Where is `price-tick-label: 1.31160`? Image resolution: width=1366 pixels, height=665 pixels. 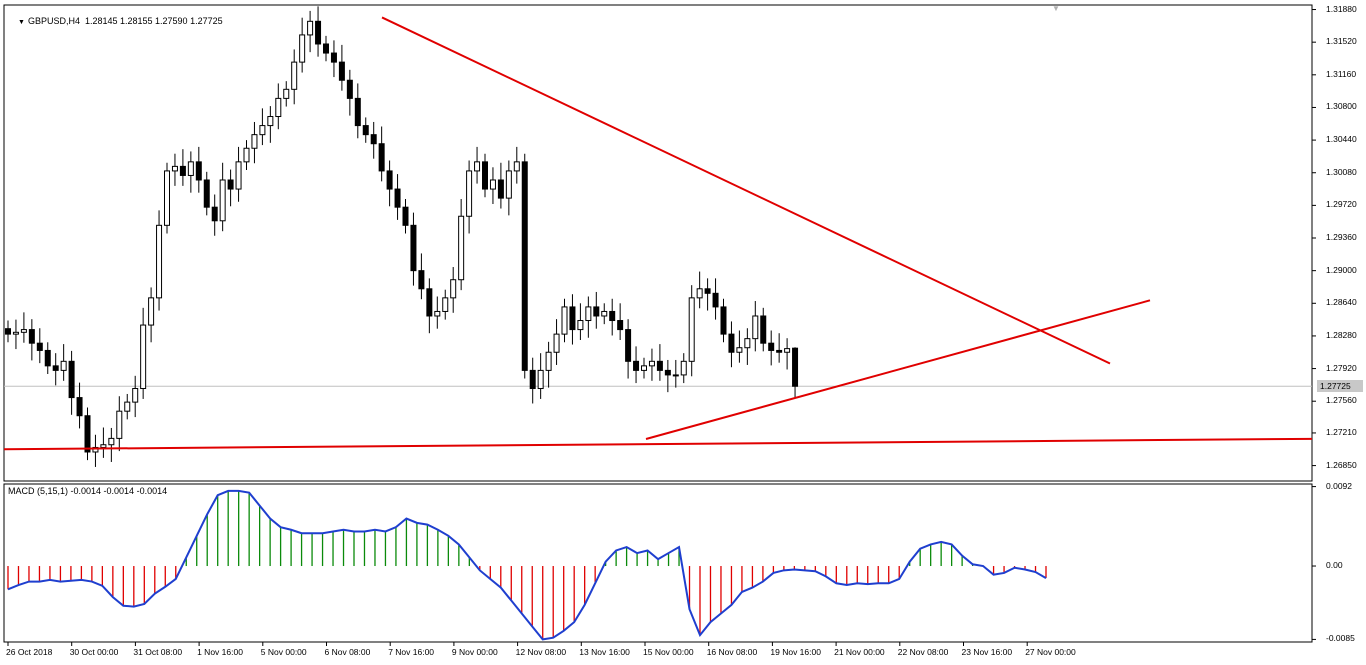
price-tick-label: 1.31160 is located at coordinates (1341, 73).